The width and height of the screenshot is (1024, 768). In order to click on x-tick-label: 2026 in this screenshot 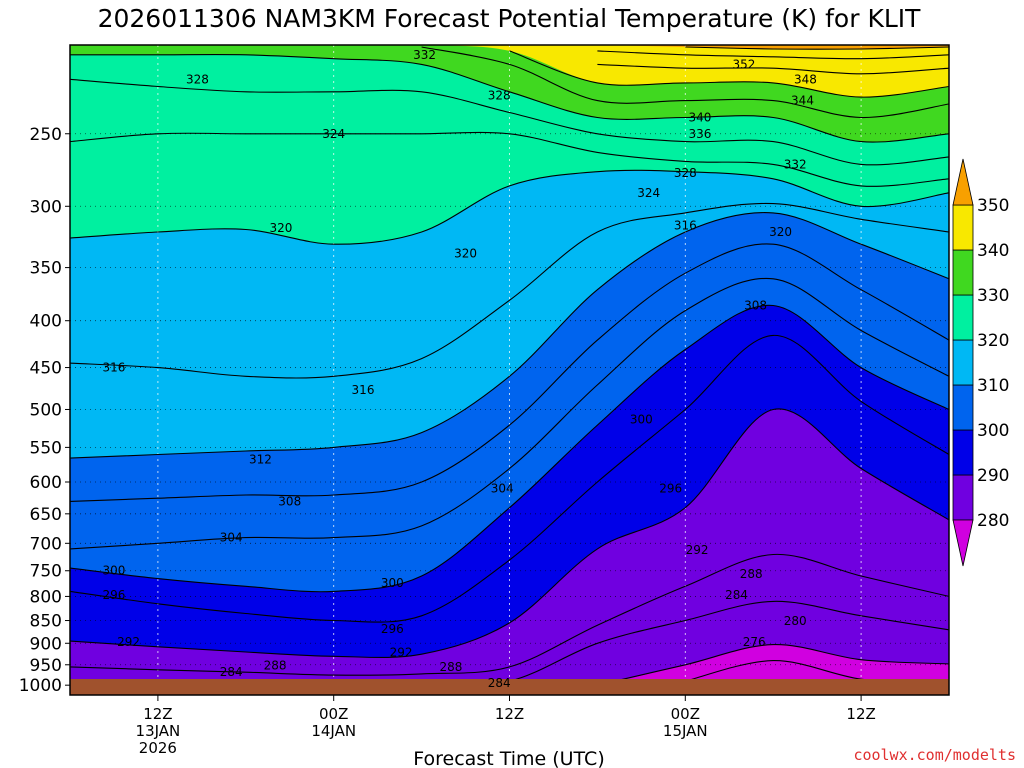, I will do `click(158, 748)`.